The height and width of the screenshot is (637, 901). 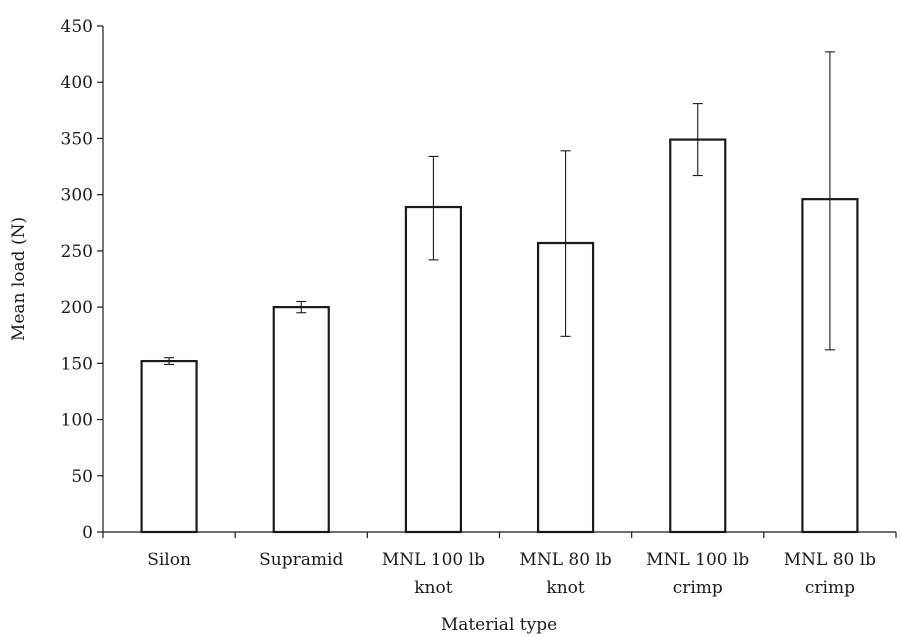 I want to click on x-tick-label-line: Silon, so click(x=169, y=560).